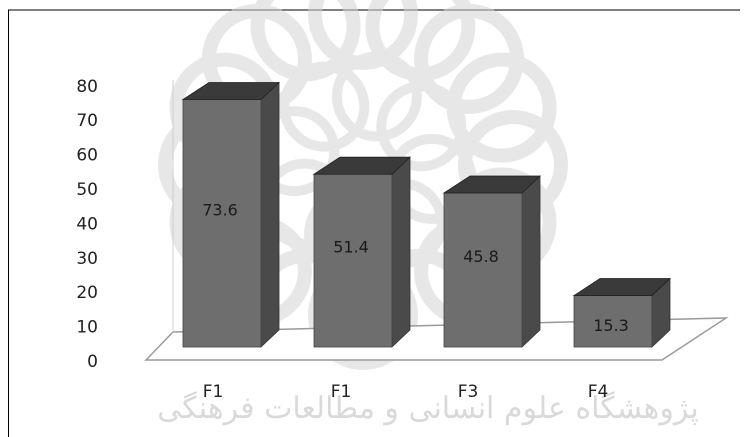 This screenshot has height=437, width=746. Describe the element at coordinates (87, 121) in the screenshot. I see `y-tick-label: 70` at that location.